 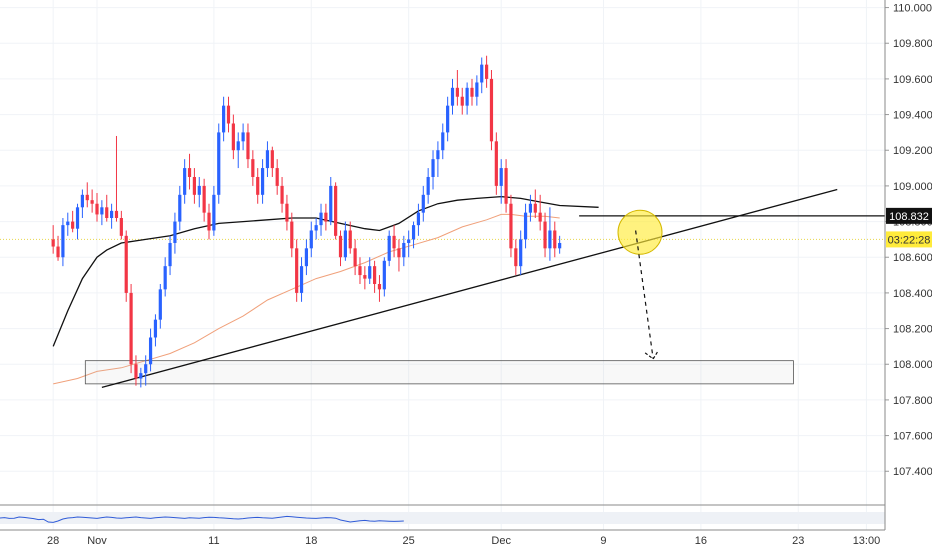 I want to click on price-tick-label: 107.600, so click(x=912, y=437).